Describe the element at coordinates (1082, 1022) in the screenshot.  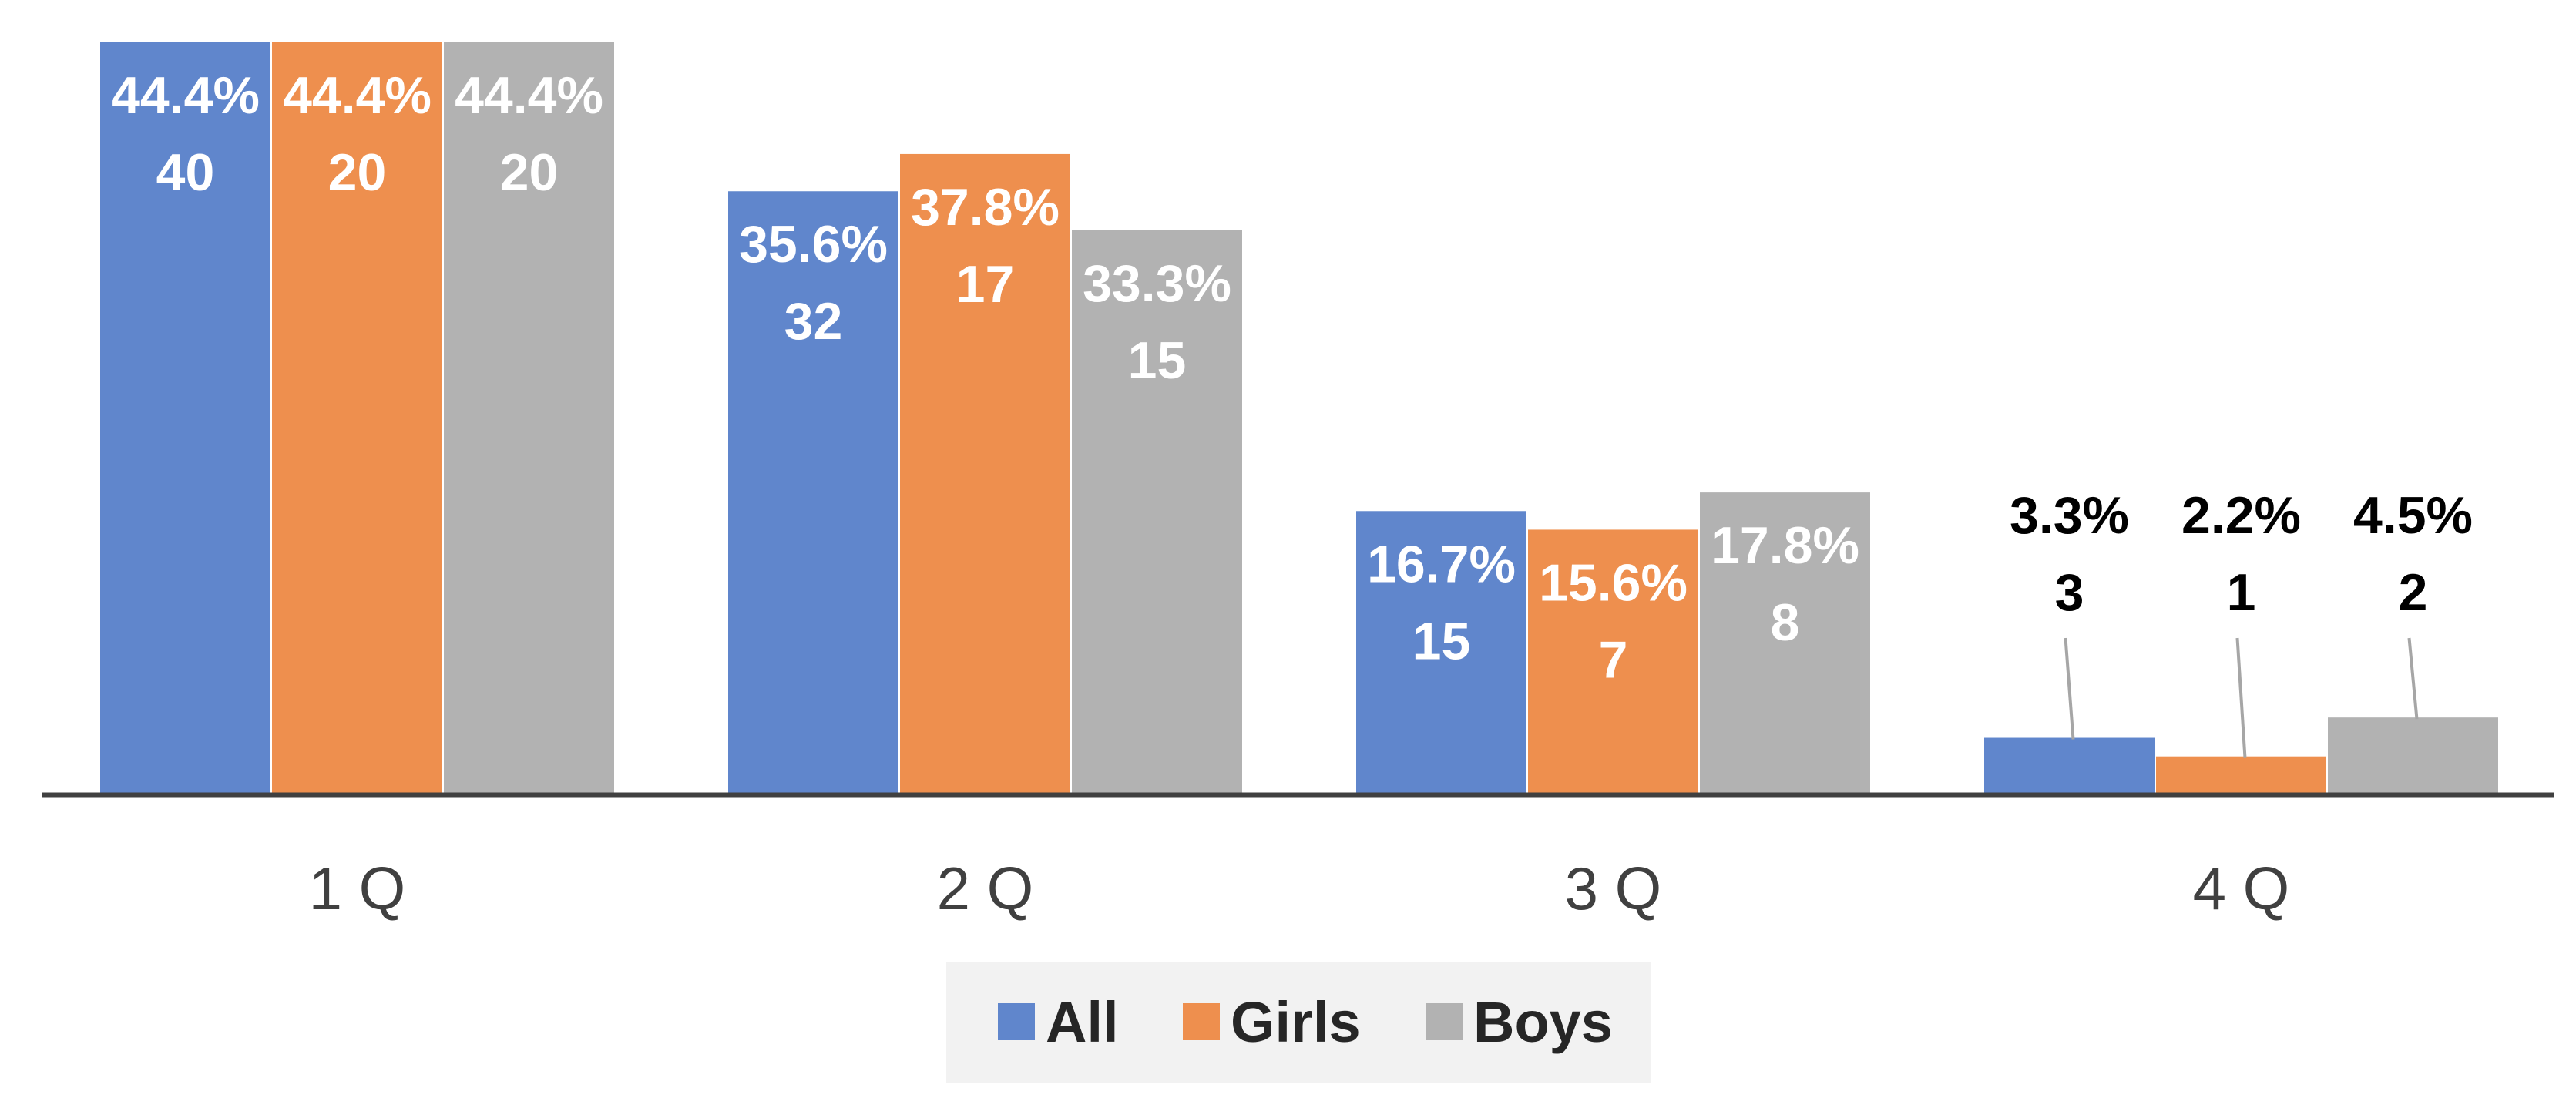
I see `legend-label-all: All` at that location.